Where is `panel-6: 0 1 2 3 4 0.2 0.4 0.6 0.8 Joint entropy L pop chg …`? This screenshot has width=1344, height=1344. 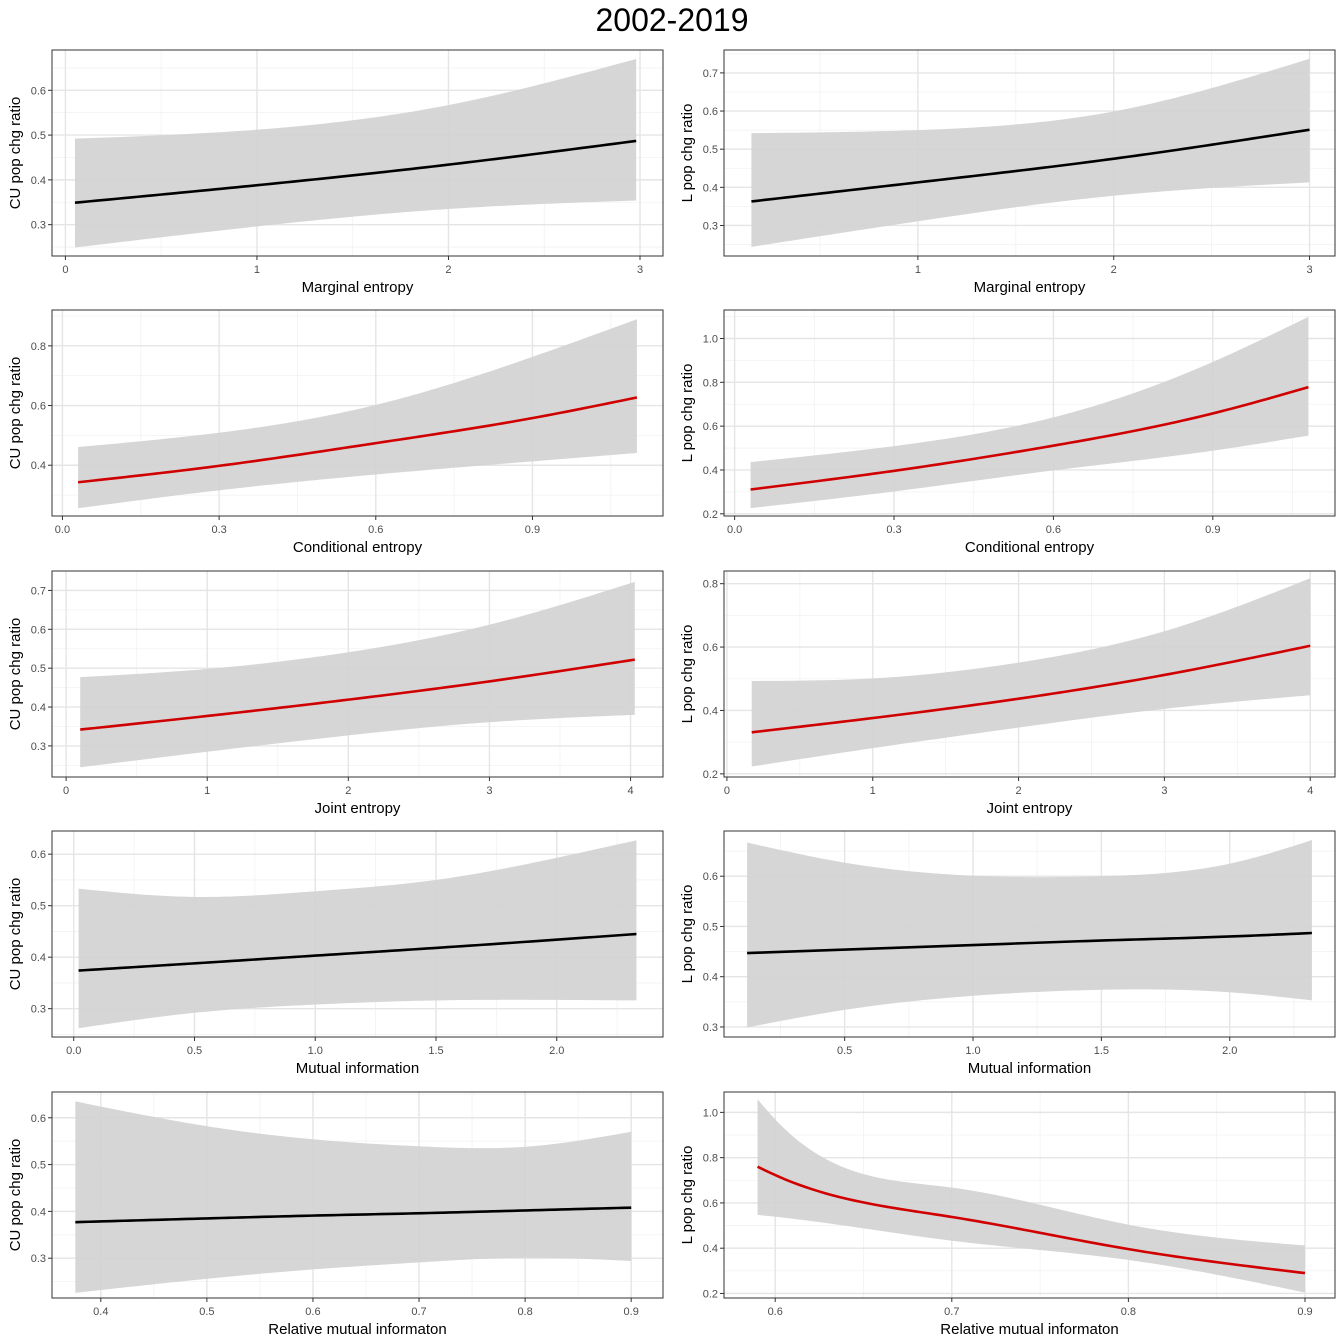 panel-6: 0 1 2 3 4 0.2 0.4 0.6 0.8 Joint entropy L pop chg … is located at coordinates (1007, 693).